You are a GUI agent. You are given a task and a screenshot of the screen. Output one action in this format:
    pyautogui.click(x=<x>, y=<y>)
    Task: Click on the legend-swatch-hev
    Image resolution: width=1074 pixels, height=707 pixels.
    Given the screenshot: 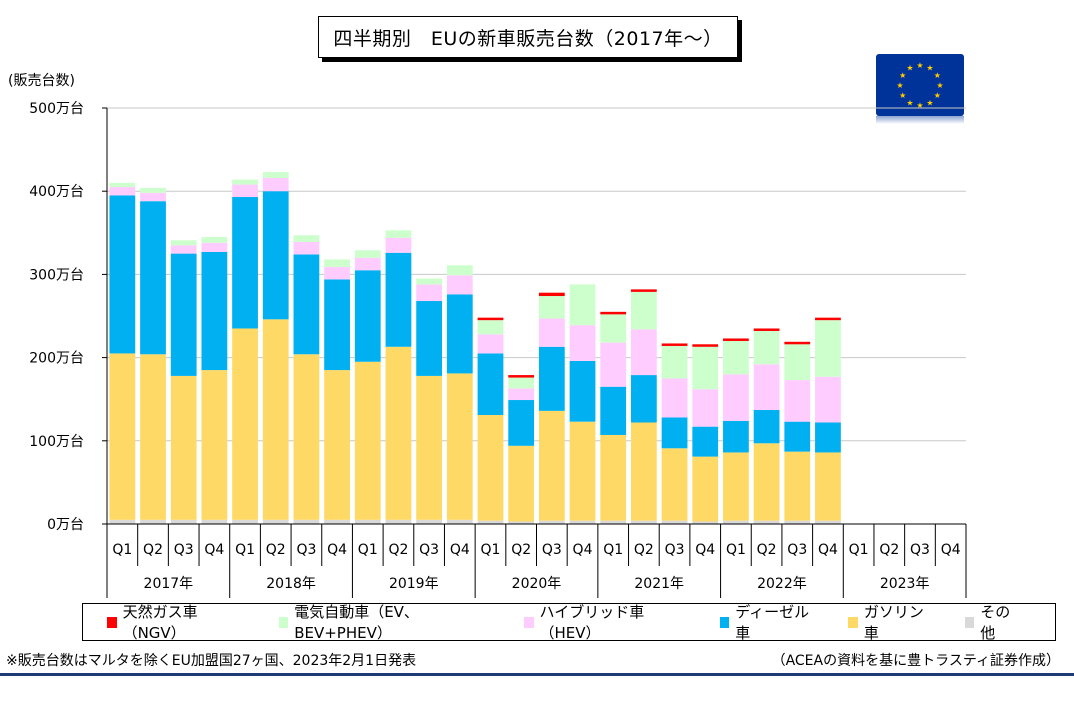 What is the action you would take?
    pyautogui.click(x=528, y=622)
    